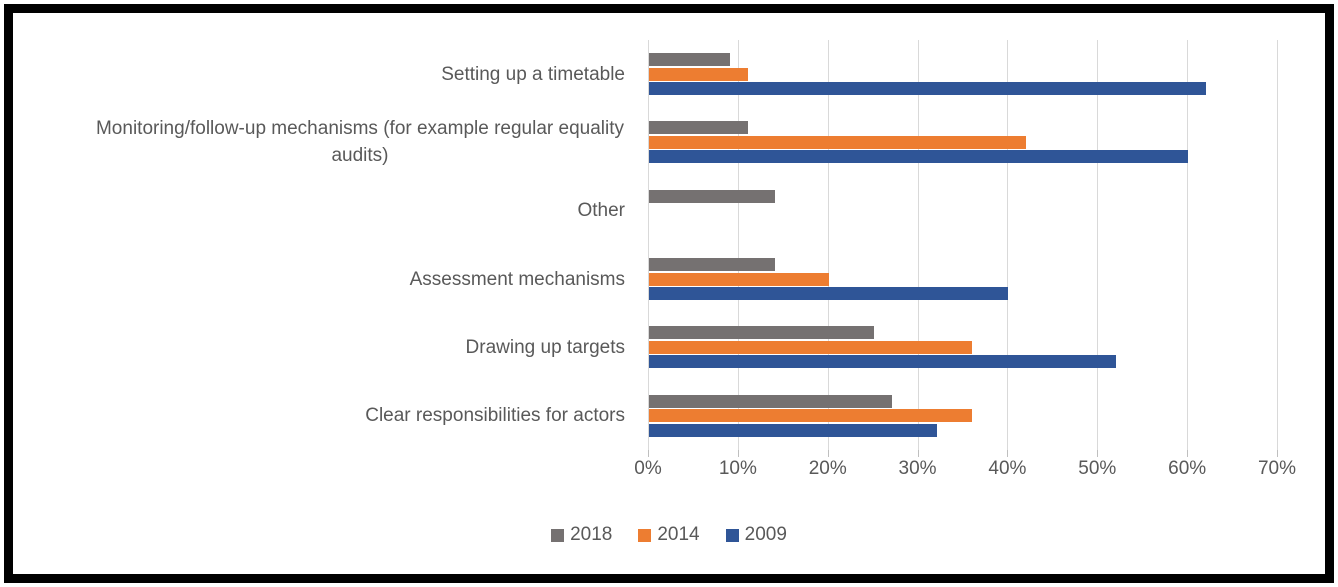  I want to click on bar-group-drawing-up-targets, so click(963, 347).